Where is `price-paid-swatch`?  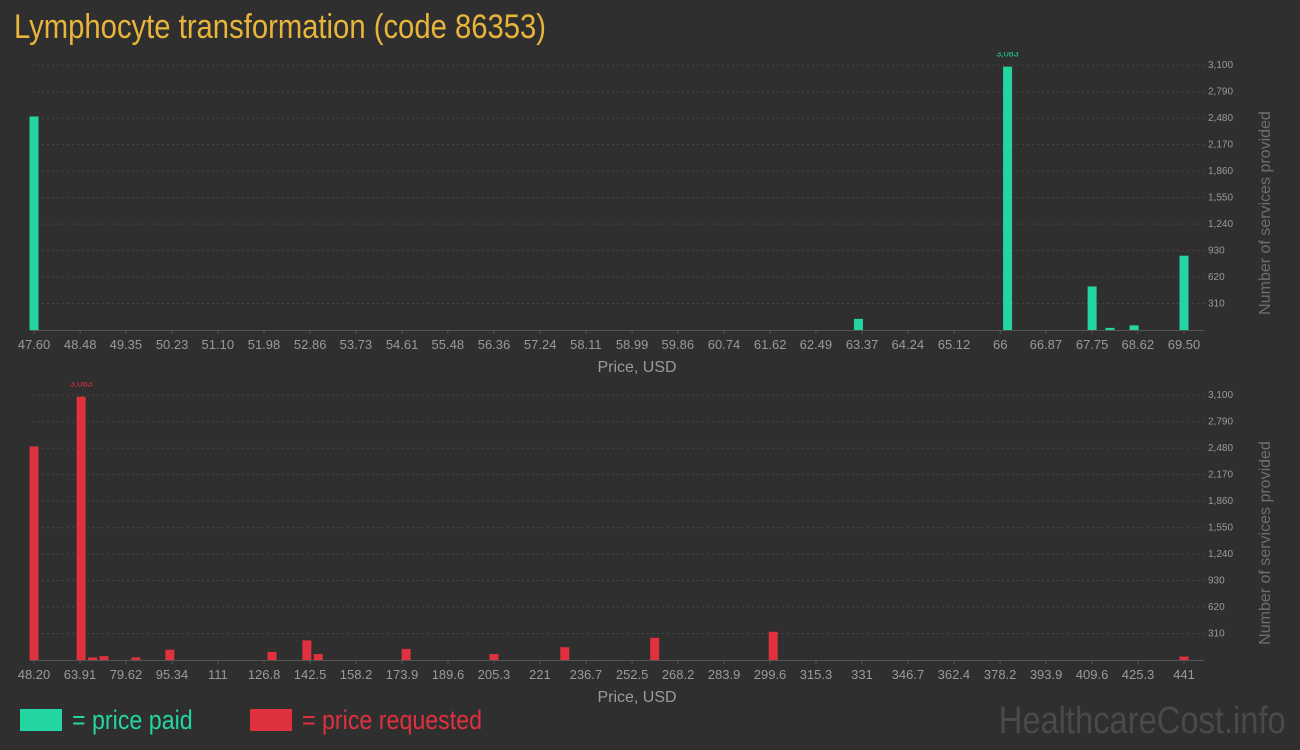 price-paid-swatch is located at coordinates (41, 720).